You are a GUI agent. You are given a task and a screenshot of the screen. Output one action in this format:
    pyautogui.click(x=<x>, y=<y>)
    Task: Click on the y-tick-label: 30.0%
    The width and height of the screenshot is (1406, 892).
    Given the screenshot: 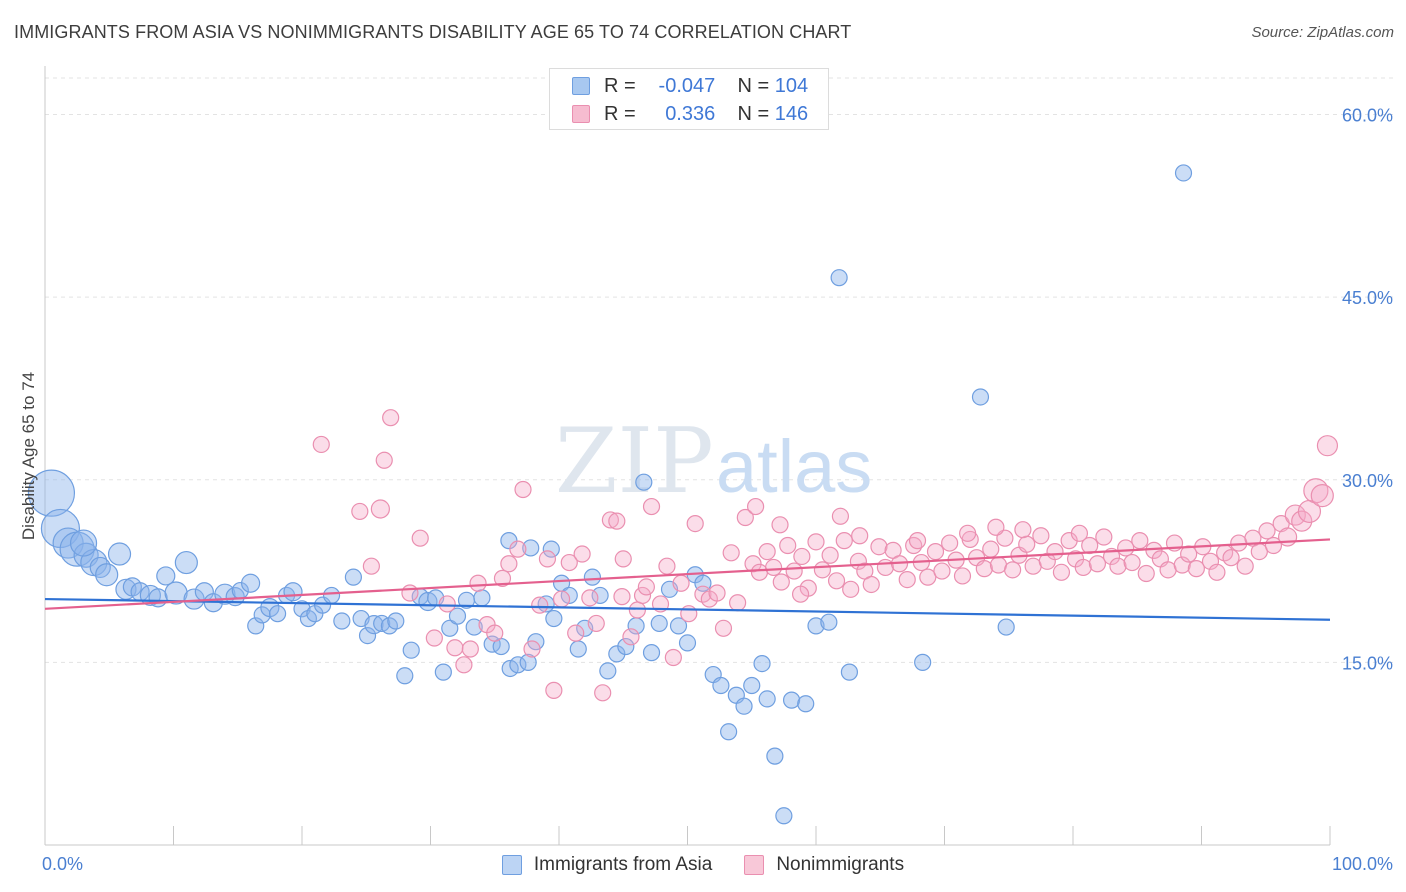 What is the action you would take?
    pyautogui.click(x=1367, y=481)
    